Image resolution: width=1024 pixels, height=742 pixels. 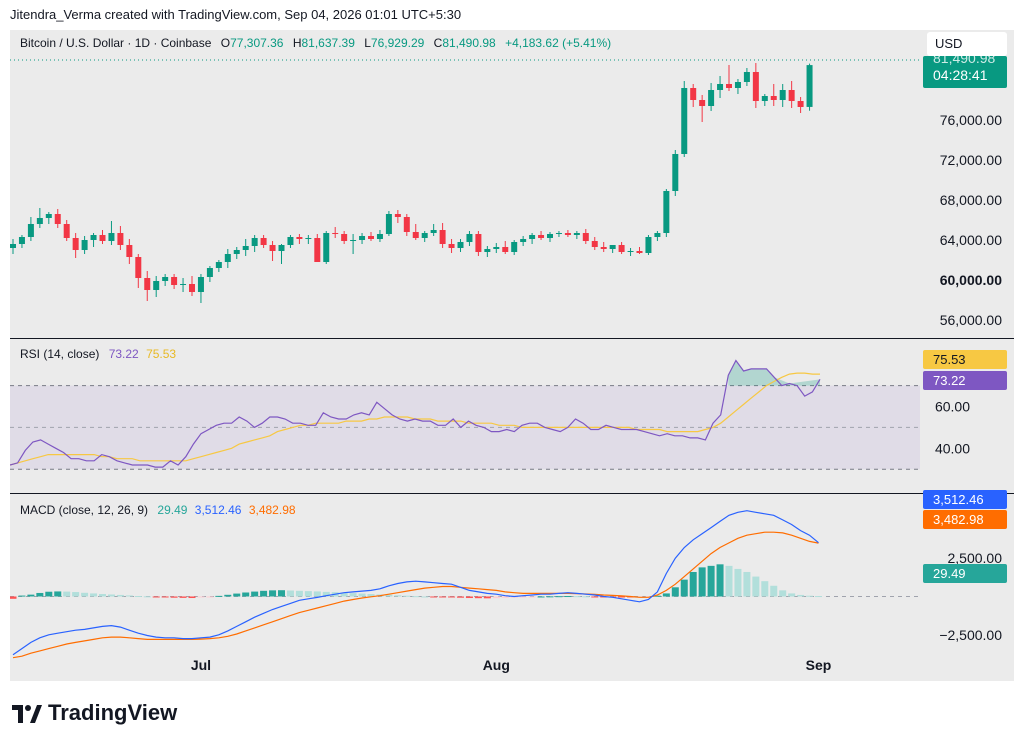 What do you see at coordinates (952, 448) in the screenshot?
I see `rsi-axis-tick: 40.00` at bounding box center [952, 448].